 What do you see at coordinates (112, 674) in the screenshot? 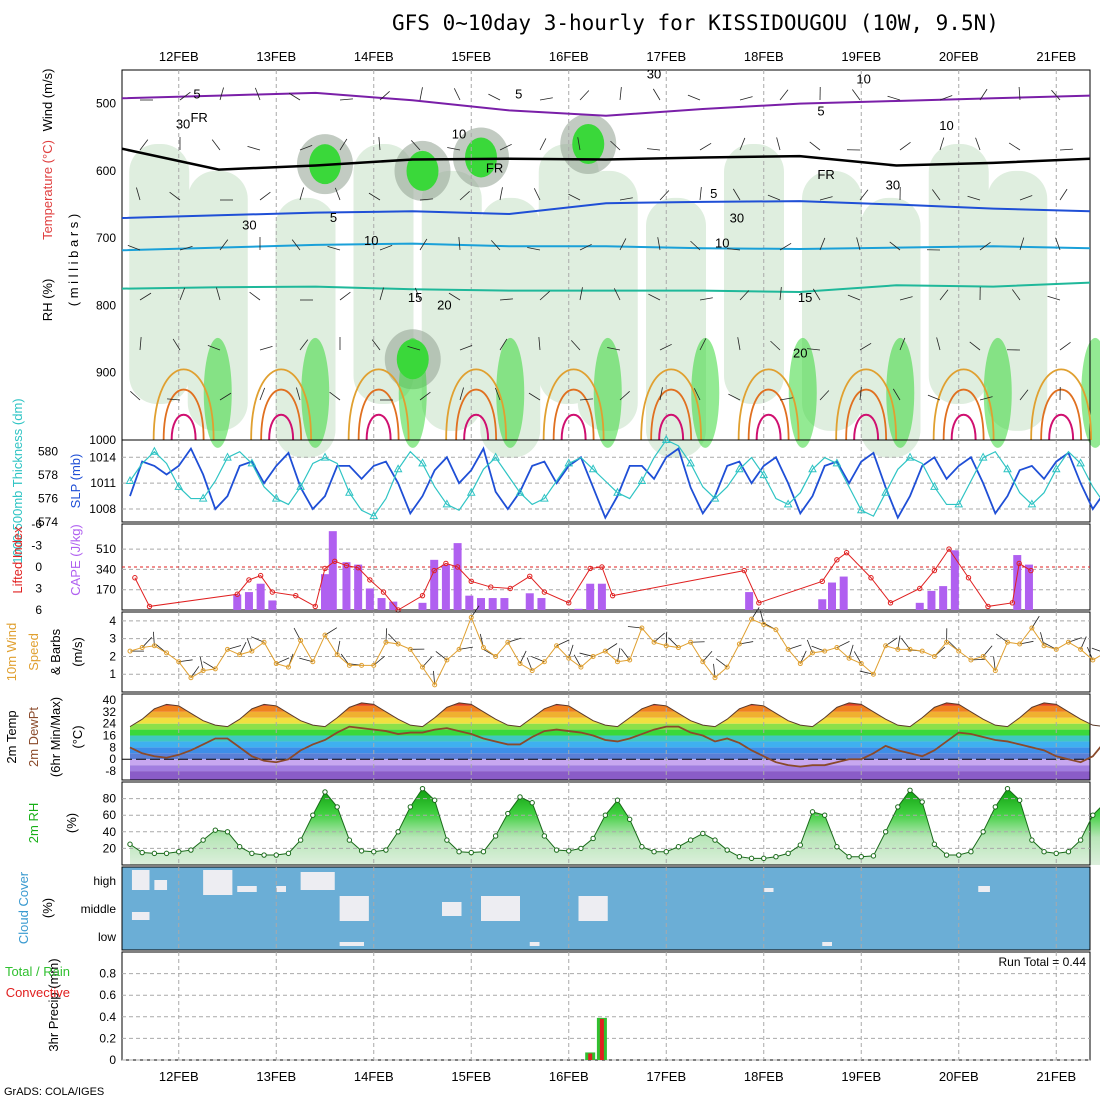
I see `wind-tick: 1` at bounding box center [112, 674].